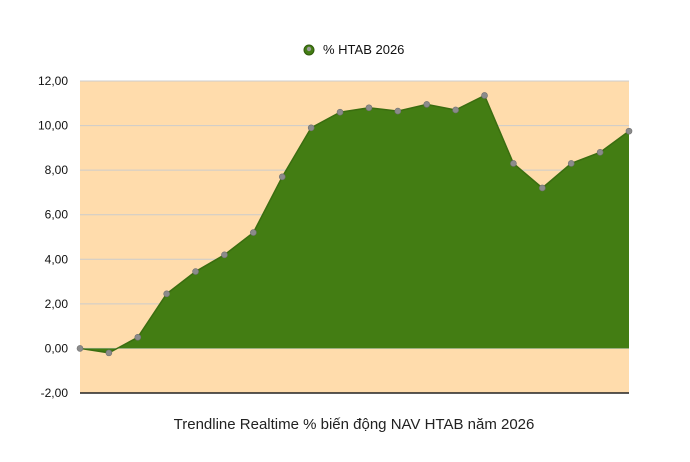  What do you see at coordinates (57, 215) in the screenshot?
I see `y-tick-label: 6,00` at bounding box center [57, 215].